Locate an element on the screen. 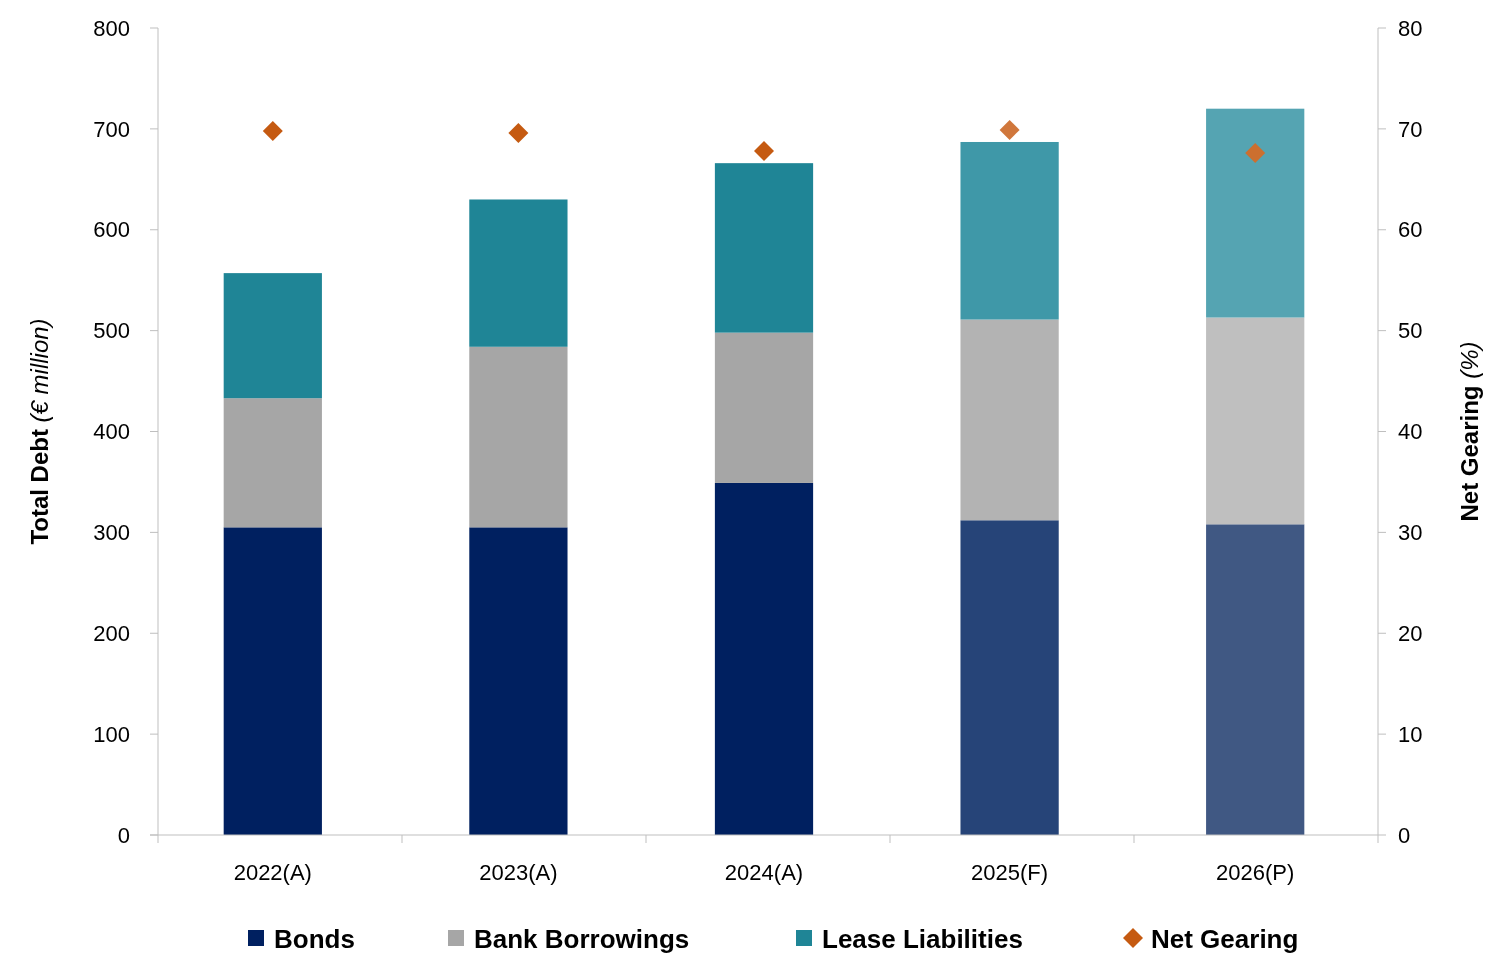  y-tick-label: 600 is located at coordinates (111, 230).